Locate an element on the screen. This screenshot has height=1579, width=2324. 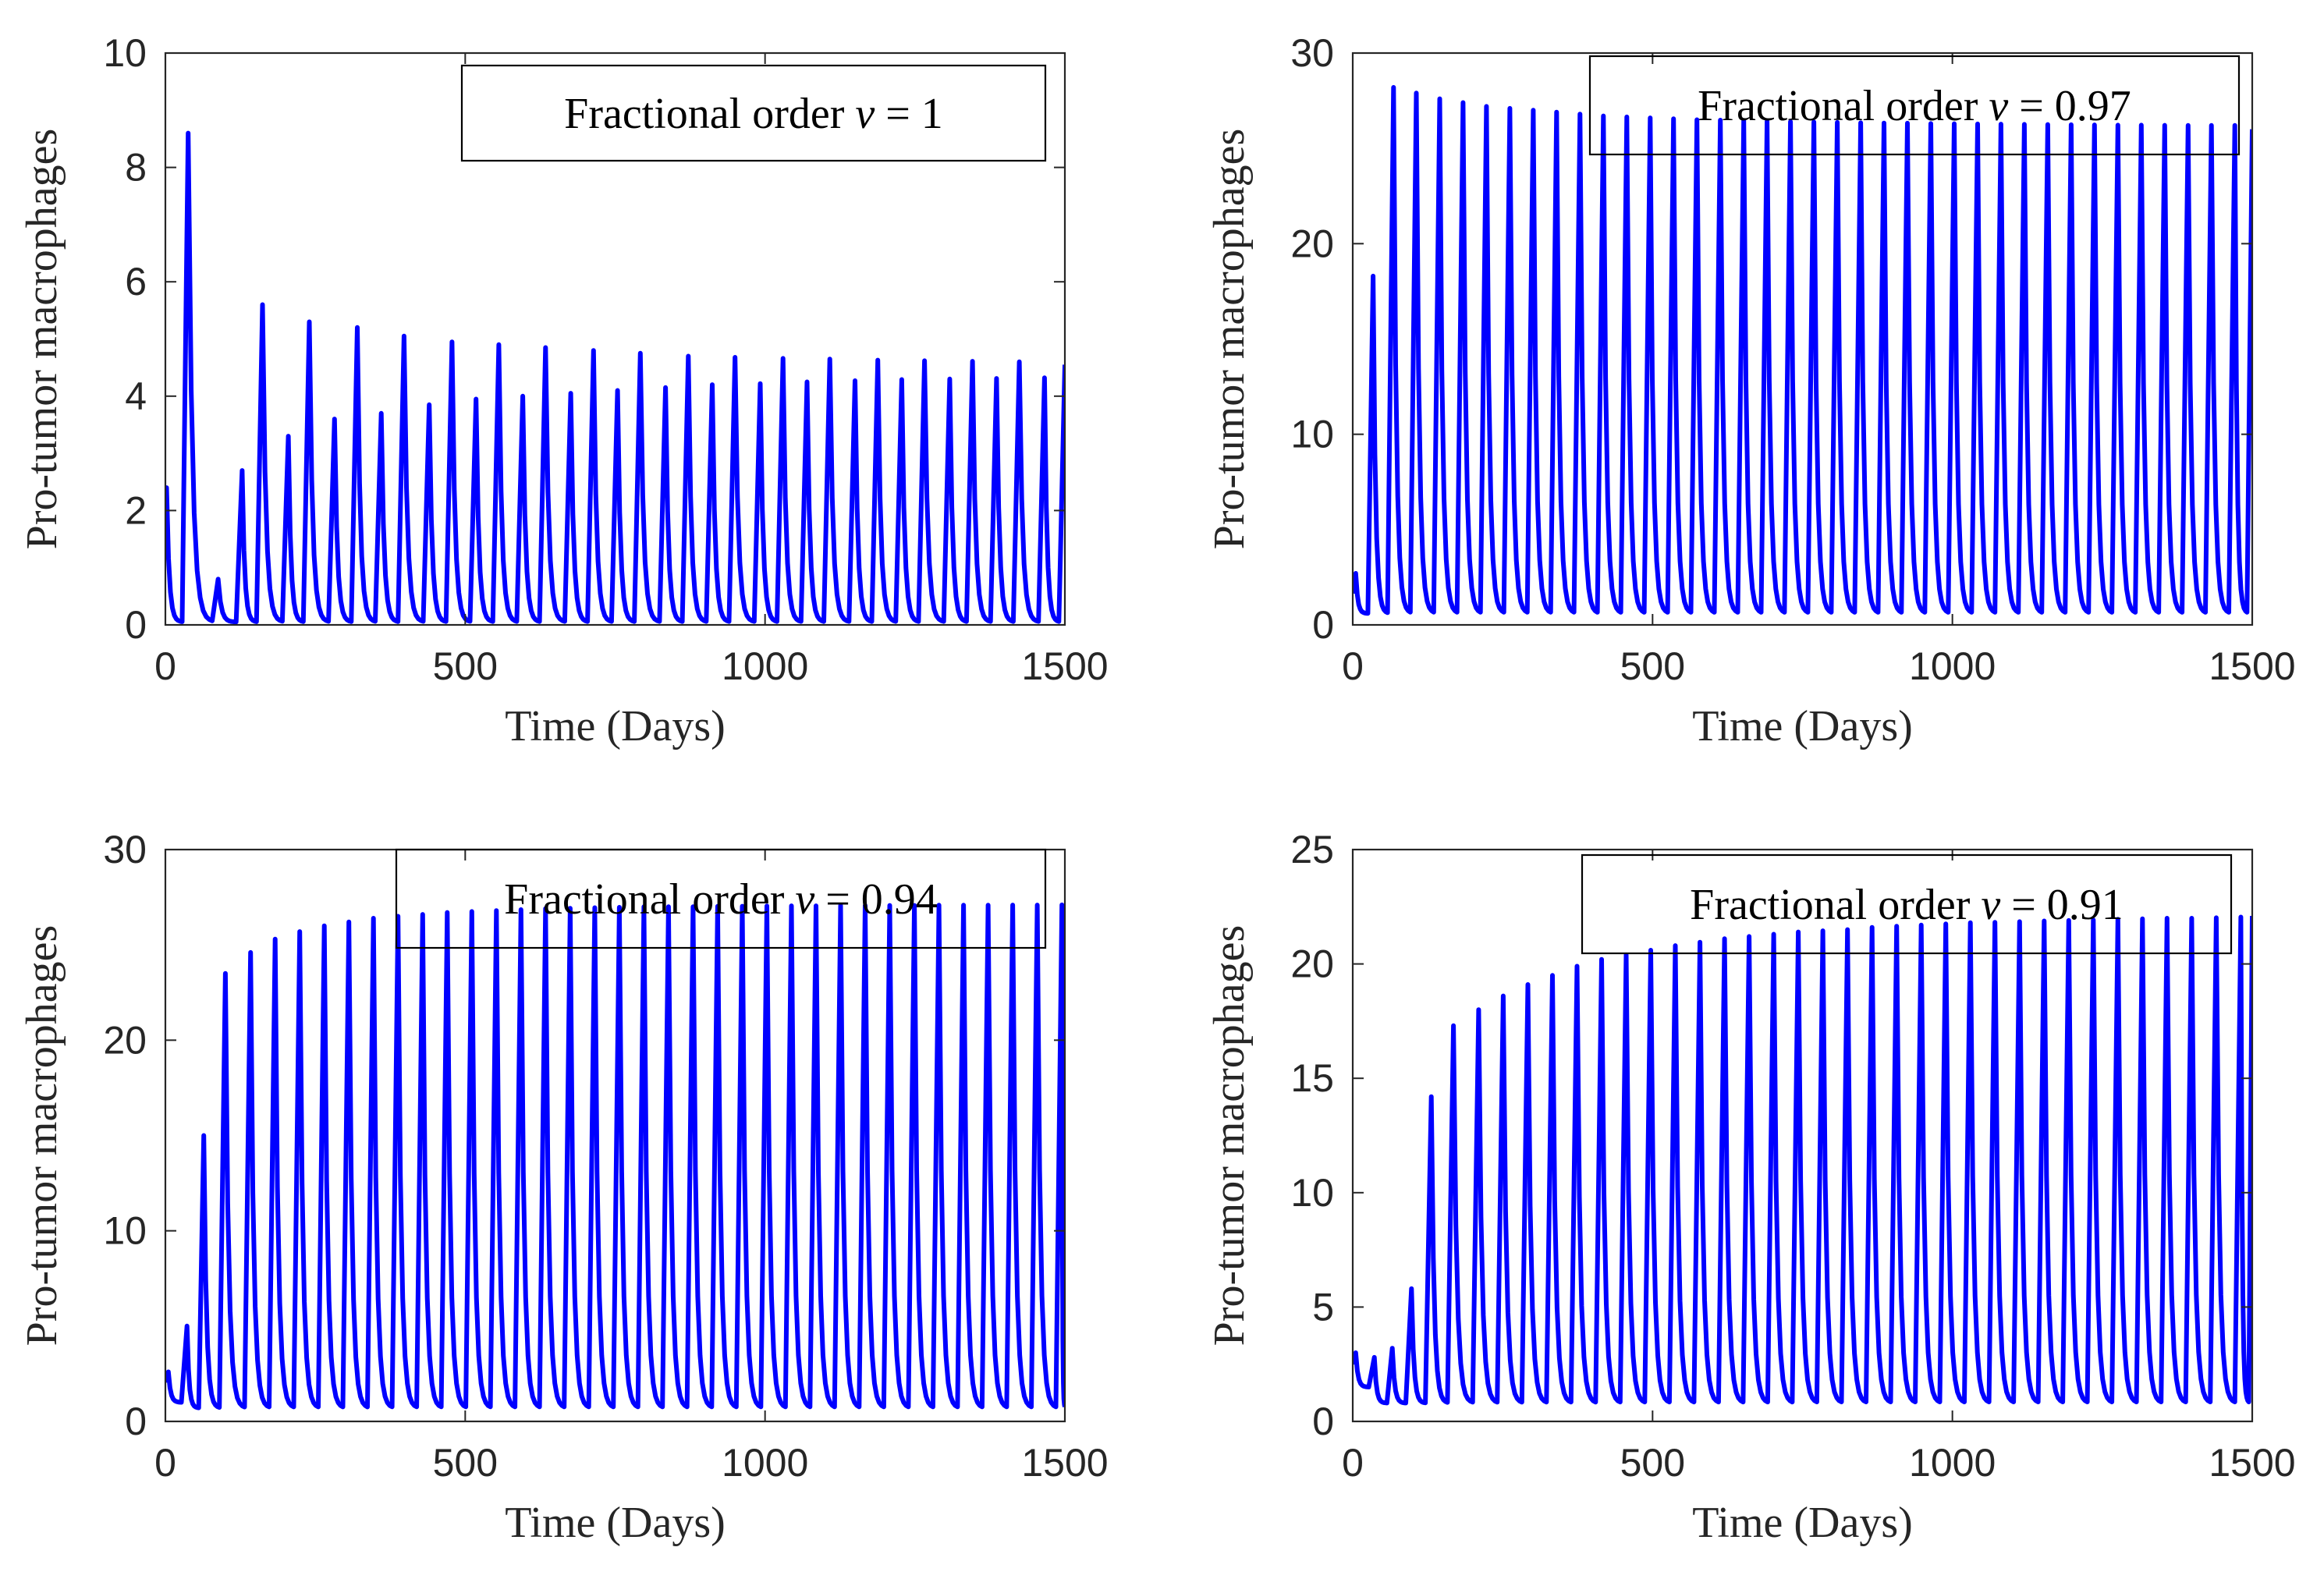
legend: Fractional order v = 0.94 is located at coordinates (721, 898).